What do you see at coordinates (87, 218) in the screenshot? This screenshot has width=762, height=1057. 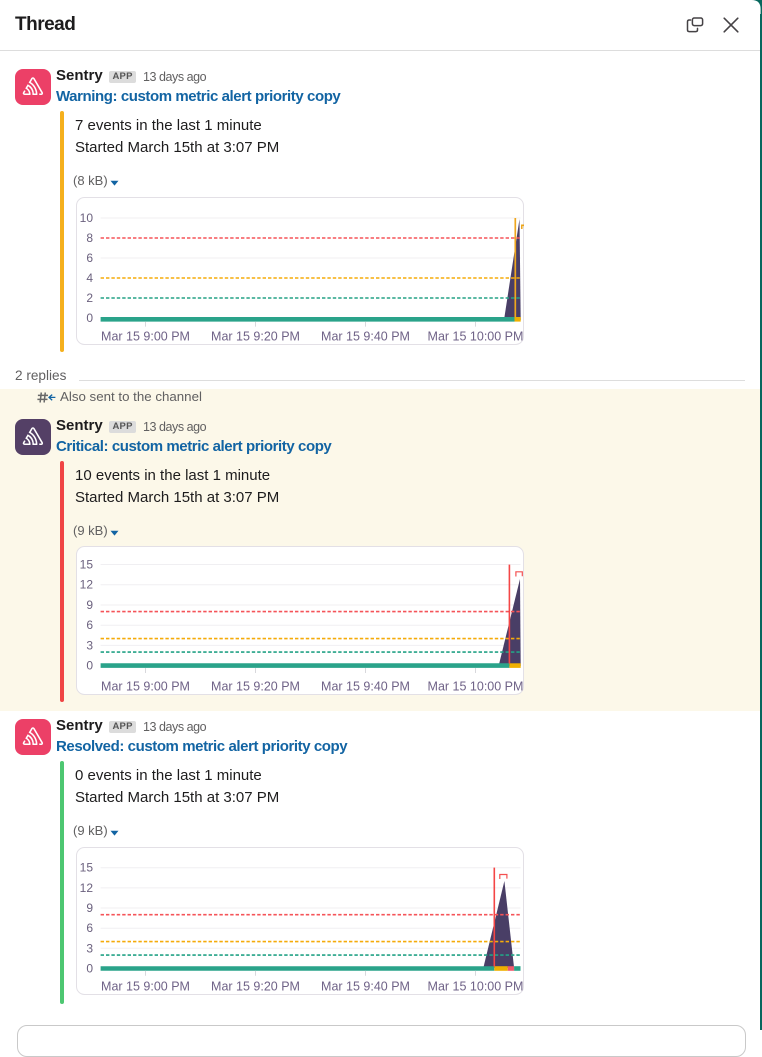 I see `svg-text: 10` at bounding box center [87, 218].